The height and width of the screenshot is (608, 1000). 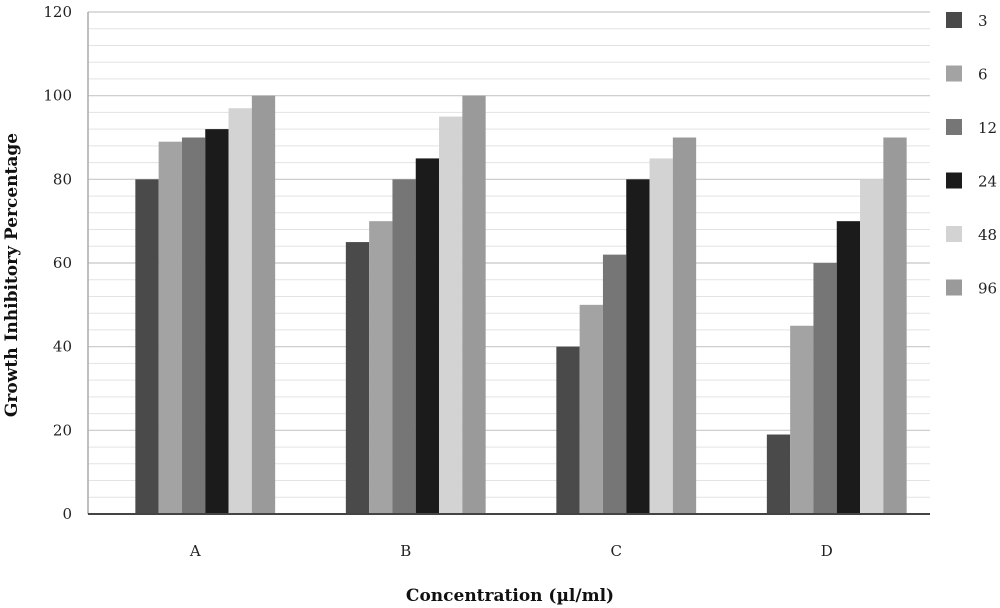 I want to click on y-tick-label: 40, so click(x=62, y=347).